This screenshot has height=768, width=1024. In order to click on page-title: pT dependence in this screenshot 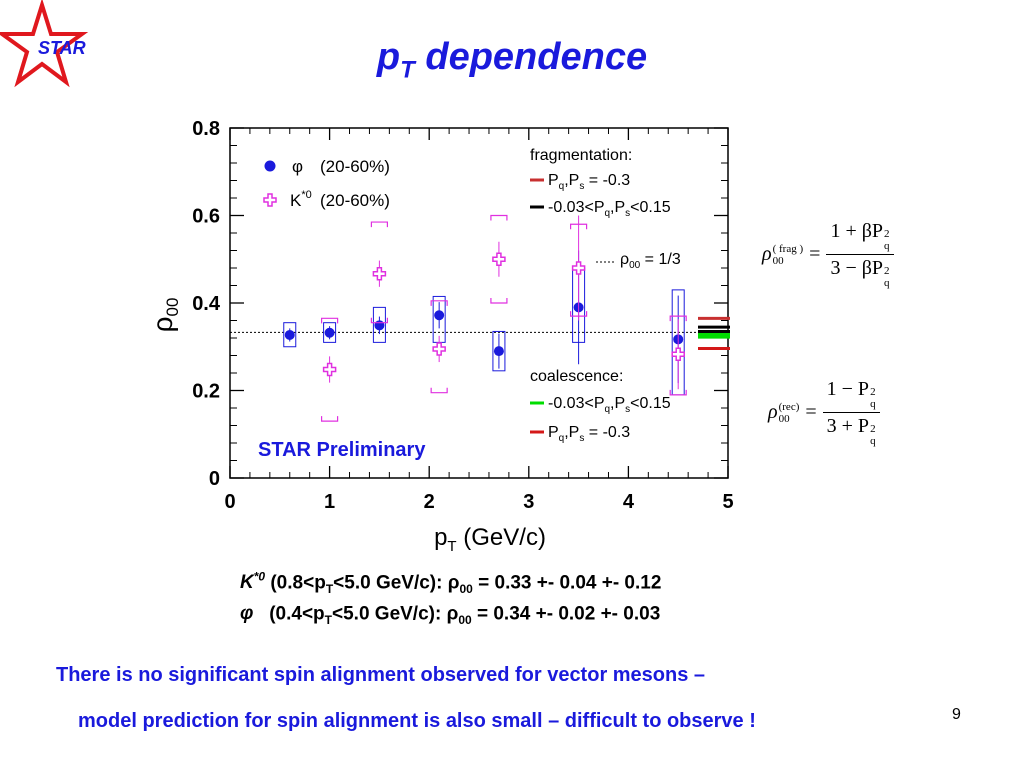, I will do `click(512, 60)`.